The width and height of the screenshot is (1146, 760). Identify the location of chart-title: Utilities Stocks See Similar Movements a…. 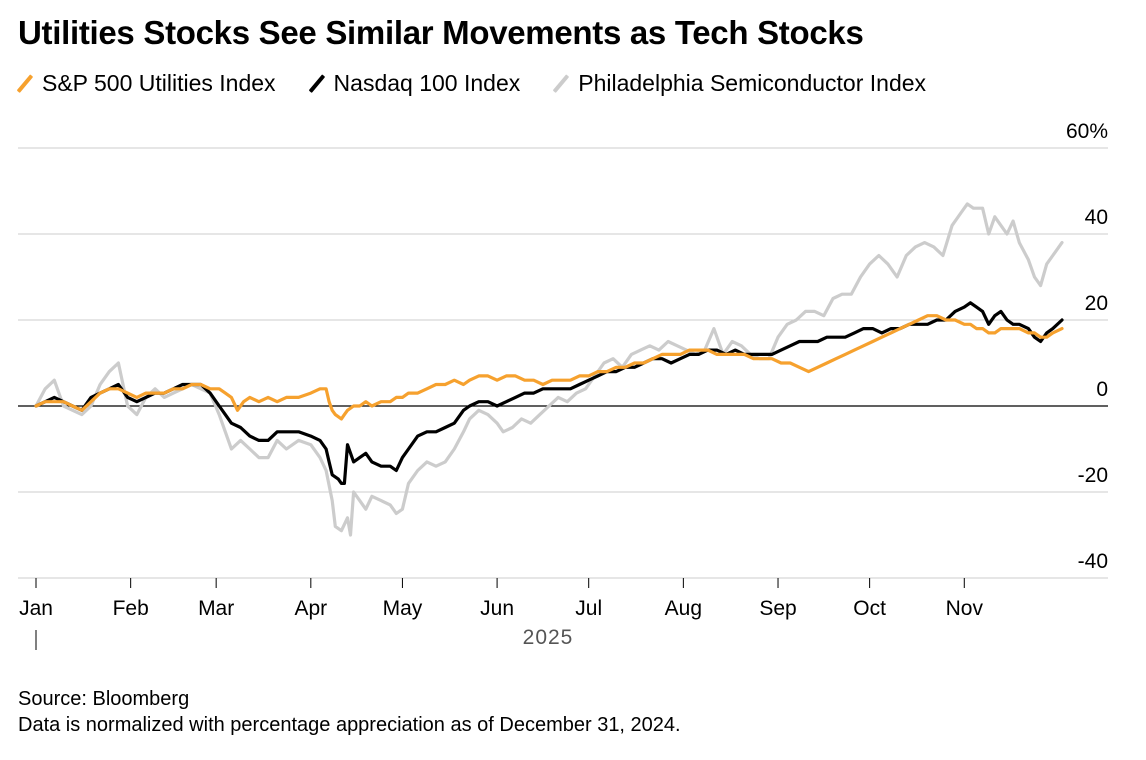
(441, 32).